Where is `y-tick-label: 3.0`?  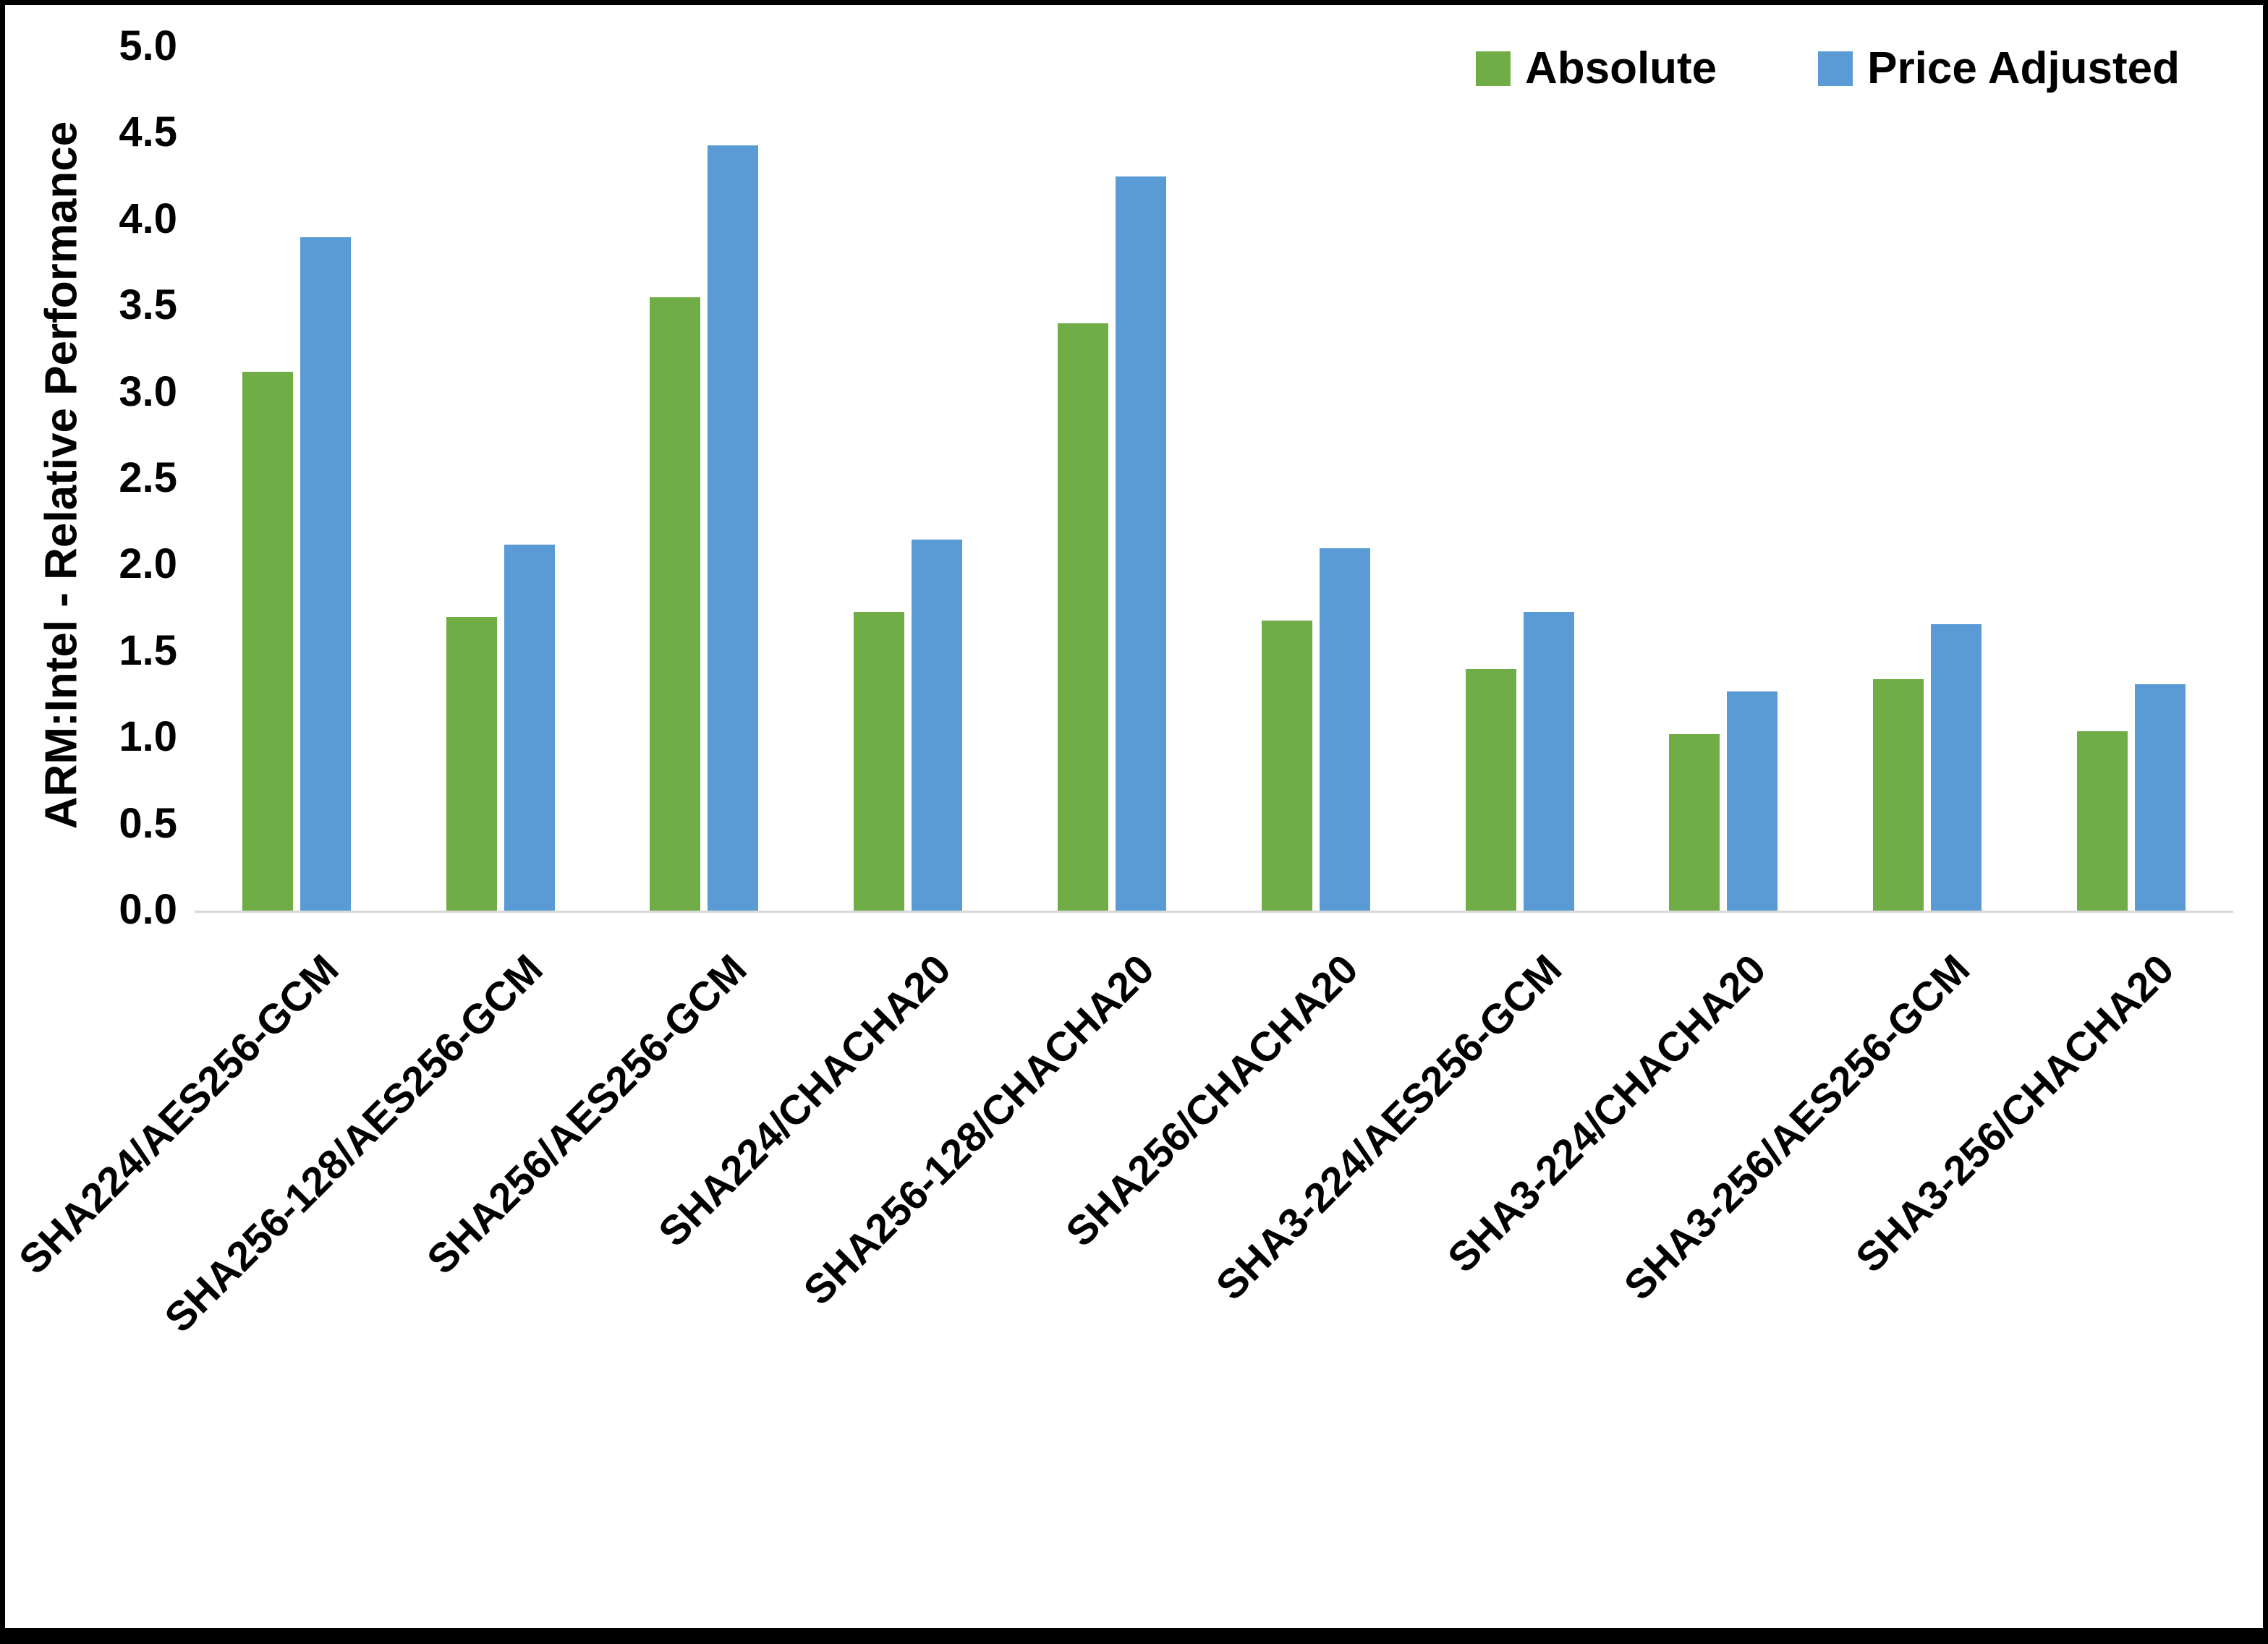 y-tick-label: 3.0 is located at coordinates (148, 391).